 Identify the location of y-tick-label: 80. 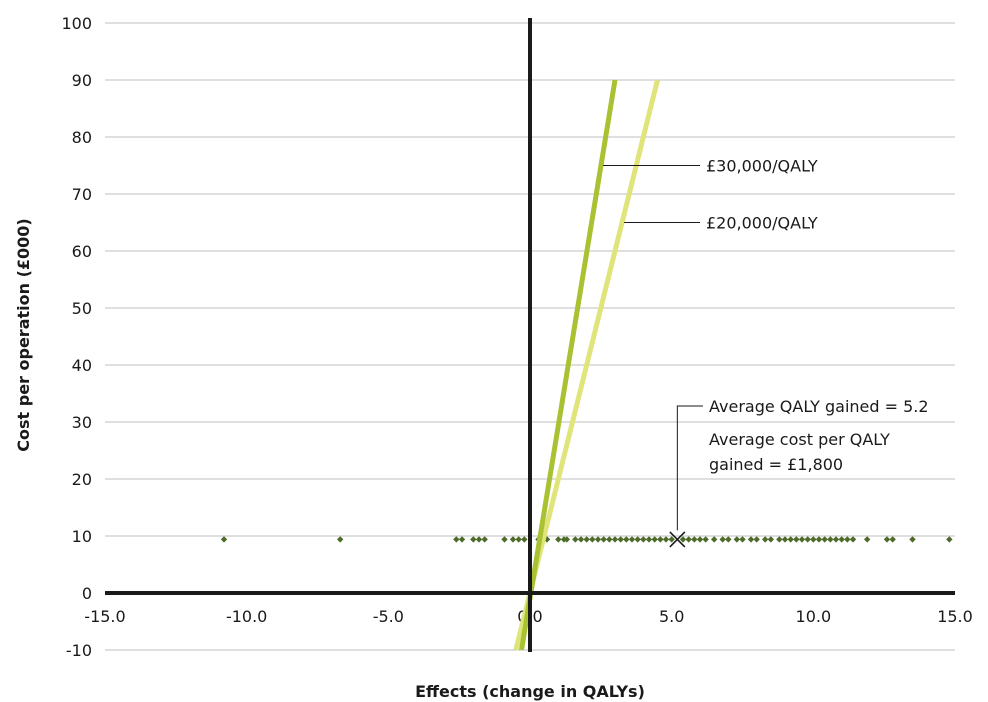
(82, 137).